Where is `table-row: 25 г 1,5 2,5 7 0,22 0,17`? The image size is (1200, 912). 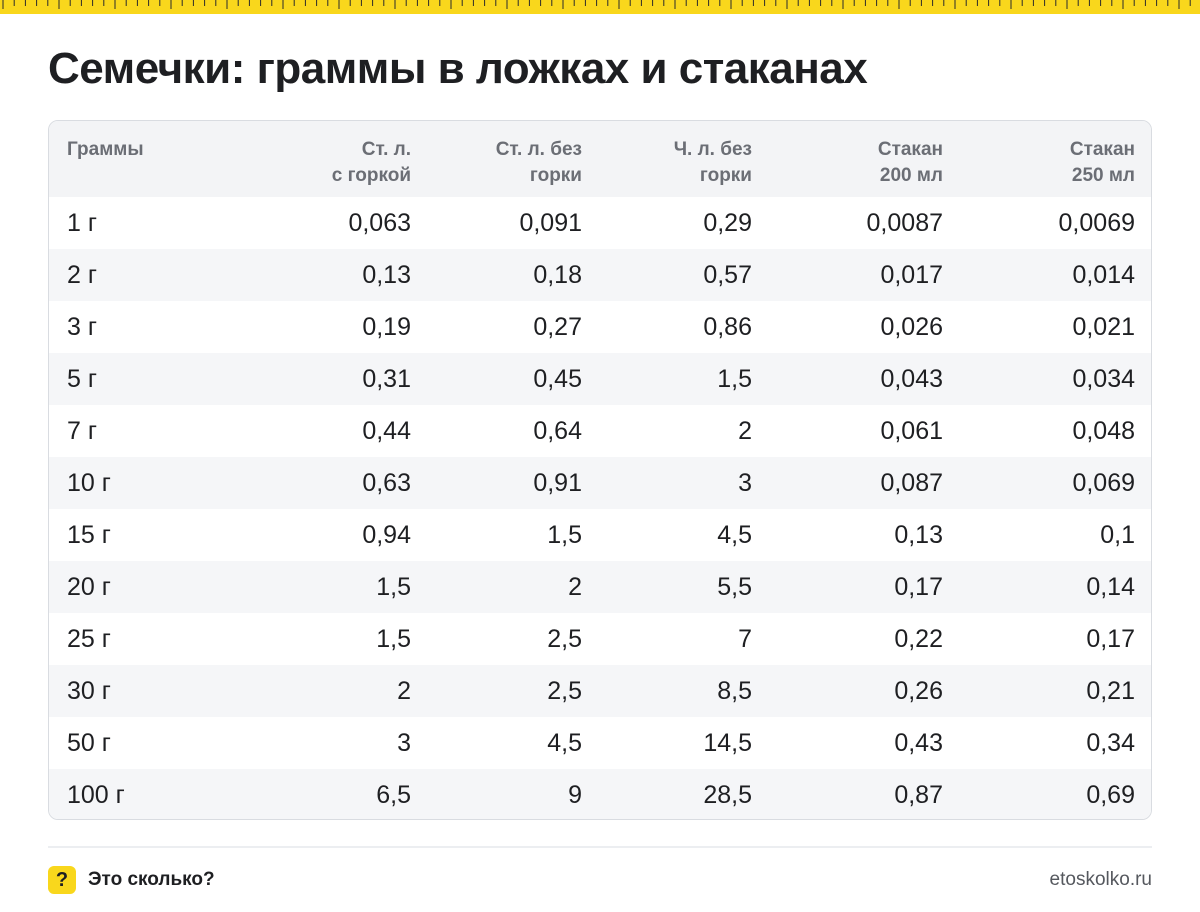
table-row: 25 г 1,5 2,5 7 0,22 0,17 is located at coordinates (600, 639).